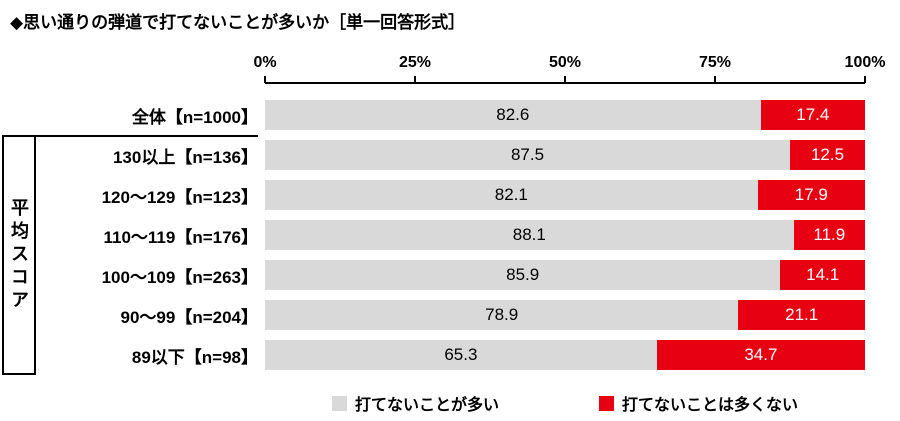  Describe the element at coordinates (179, 197) in the screenshot. I see `row-label: 120〜129【n=123】` at that location.